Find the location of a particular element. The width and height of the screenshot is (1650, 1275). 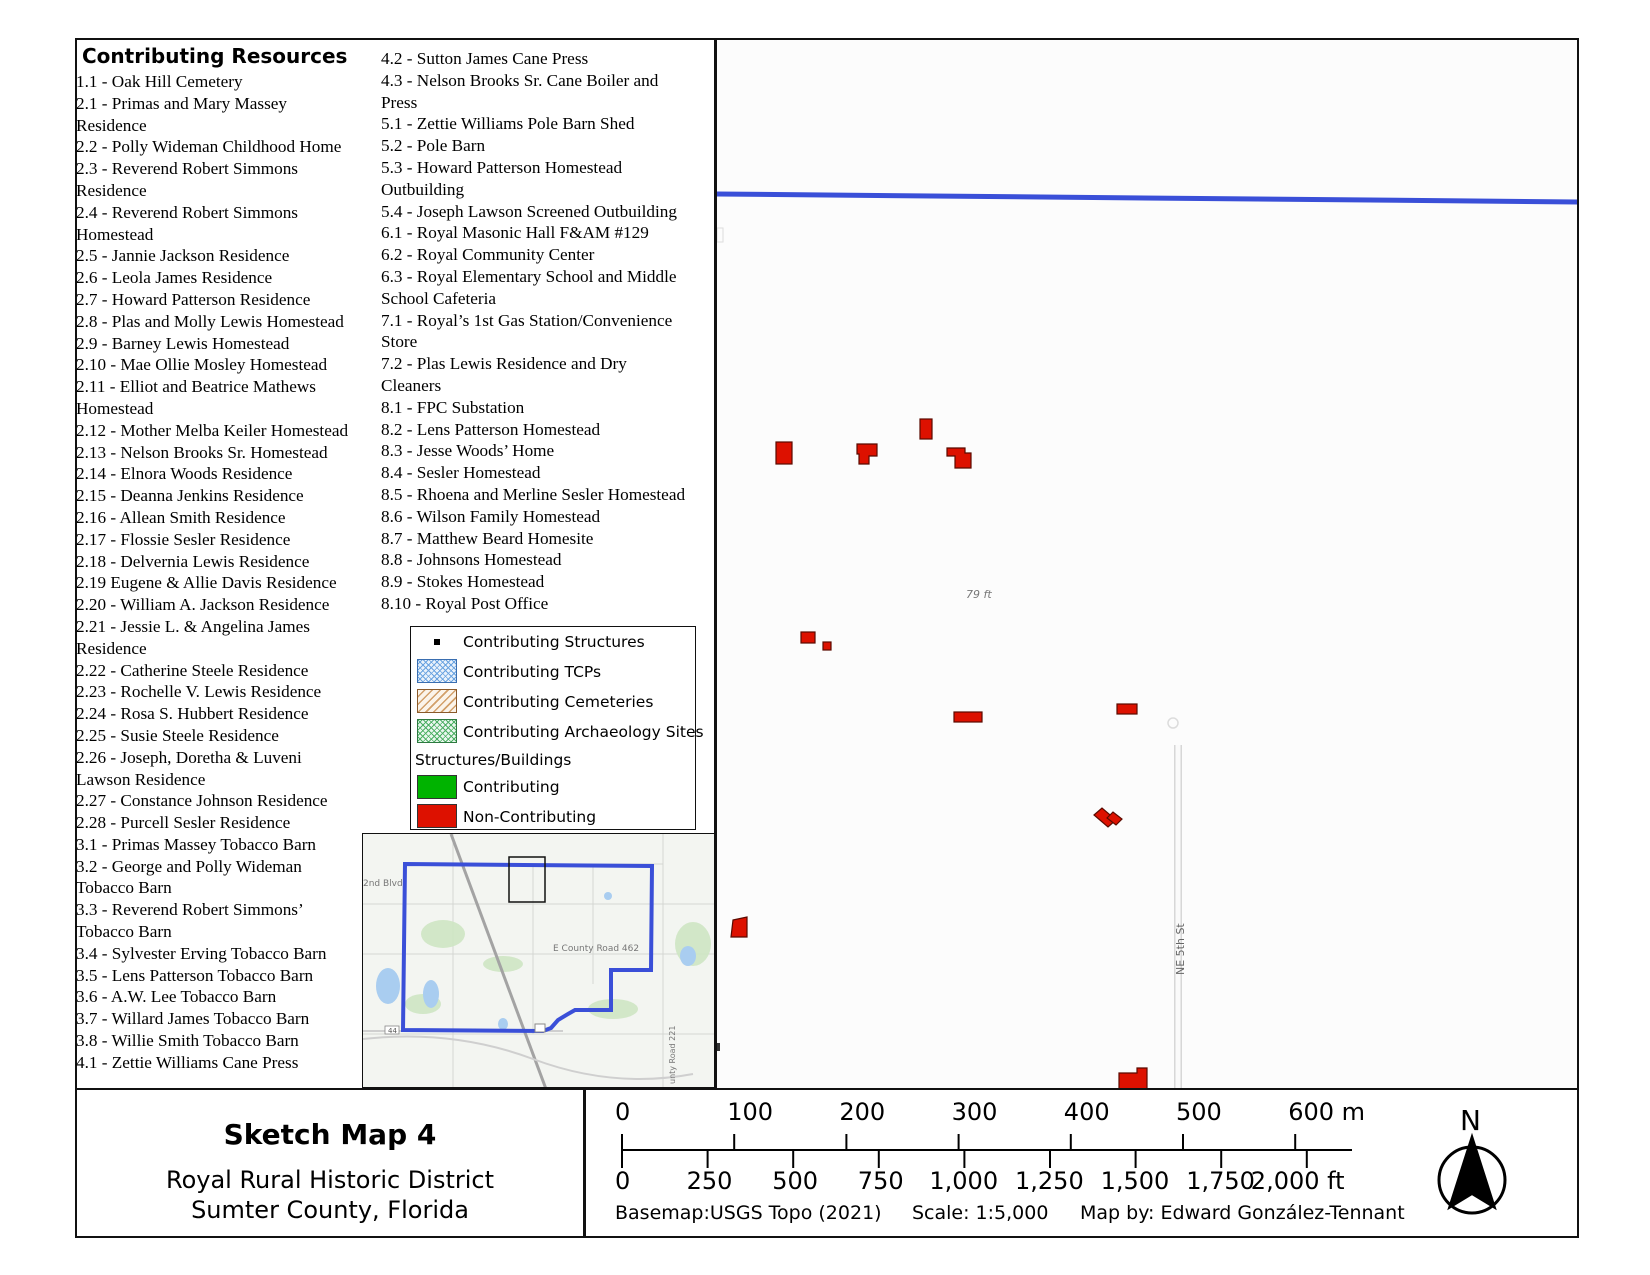

resource-list-item: 4.3 - Nelson Brooks Sr. Cane Boiler and is located at coordinates (520, 80).